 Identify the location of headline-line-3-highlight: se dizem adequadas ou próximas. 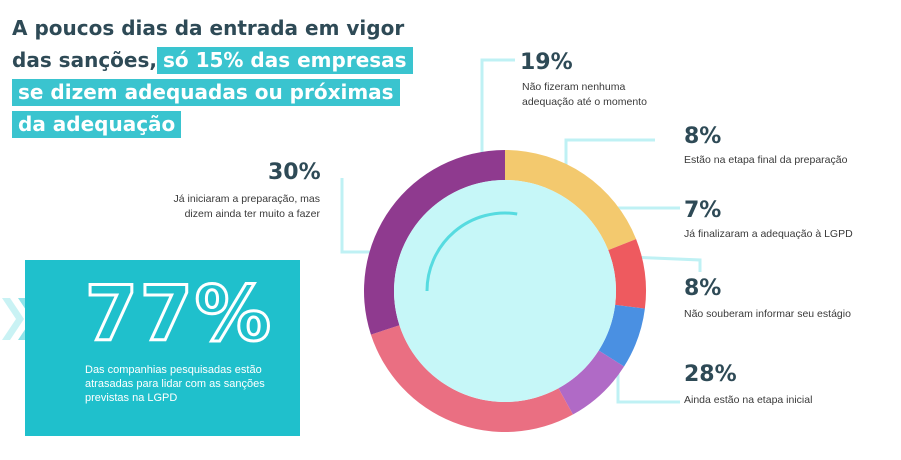
(206, 92).